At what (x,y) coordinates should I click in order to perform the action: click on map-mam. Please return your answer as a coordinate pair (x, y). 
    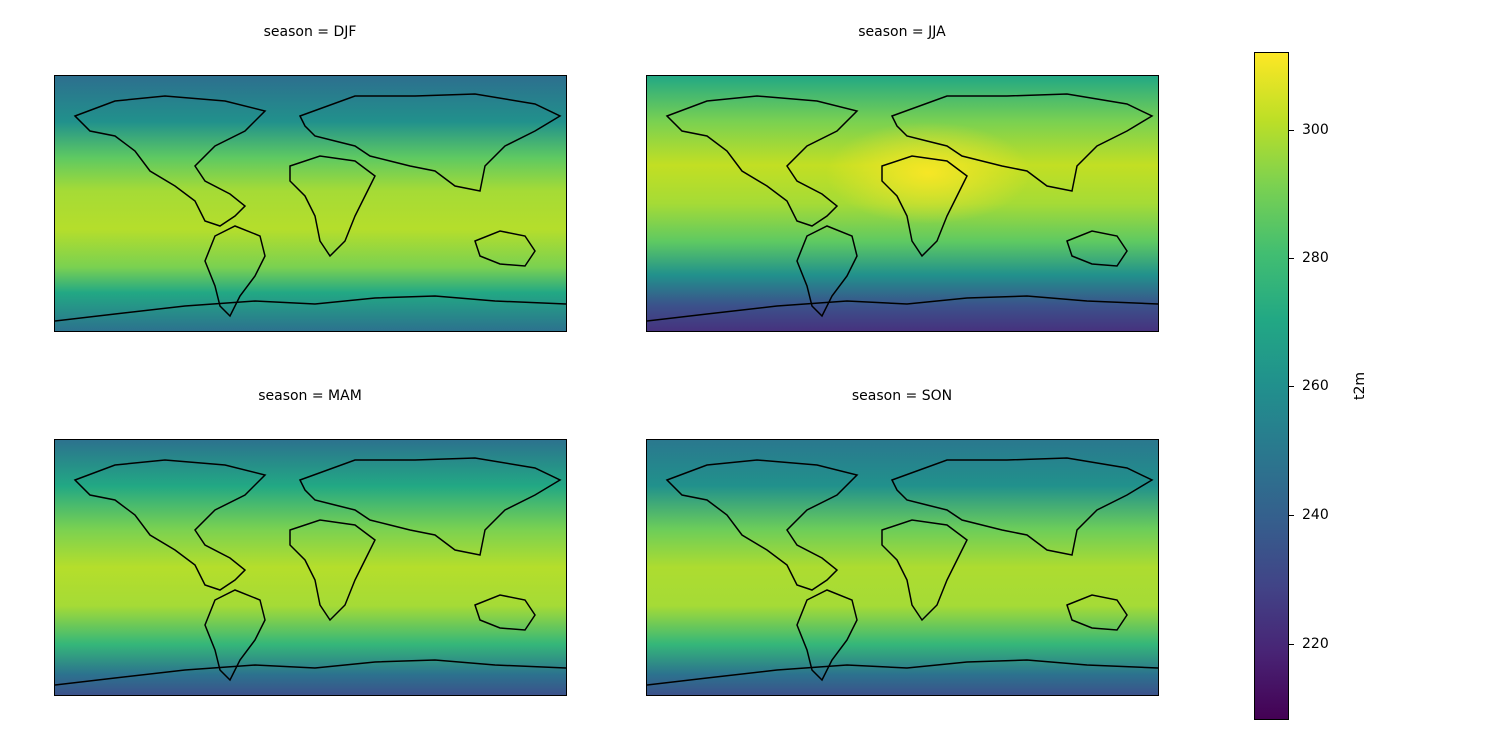
    Looking at the image, I should click on (310, 567).